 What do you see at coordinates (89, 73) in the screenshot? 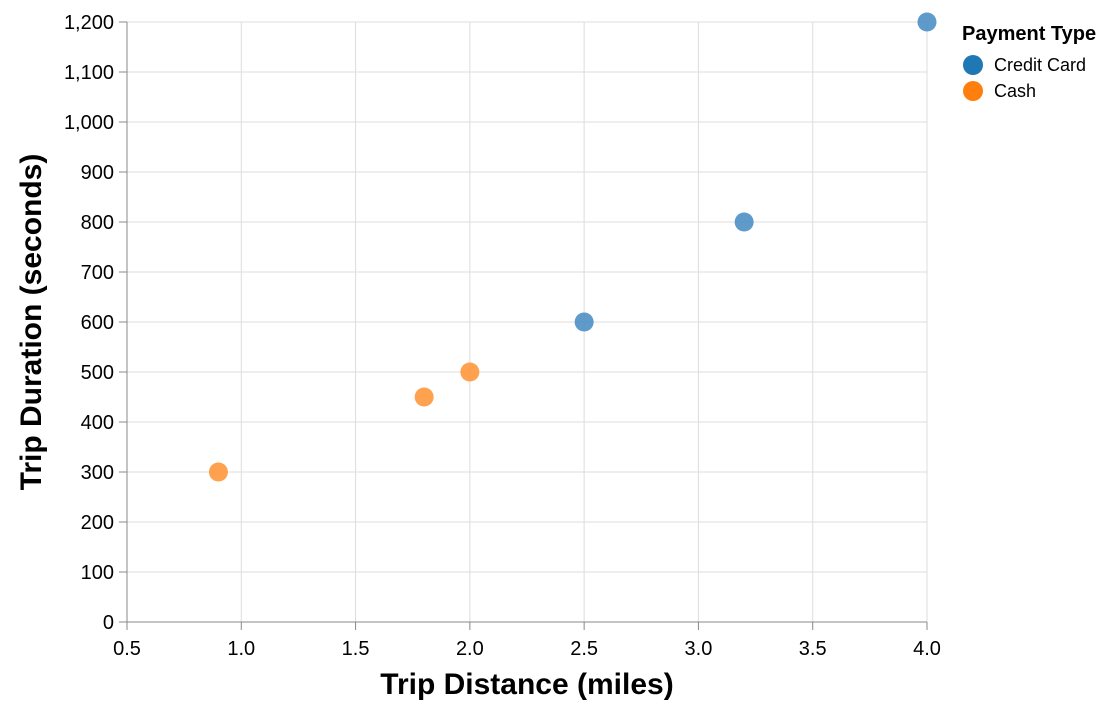
I see `y-tick-label: 1,100` at bounding box center [89, 73].